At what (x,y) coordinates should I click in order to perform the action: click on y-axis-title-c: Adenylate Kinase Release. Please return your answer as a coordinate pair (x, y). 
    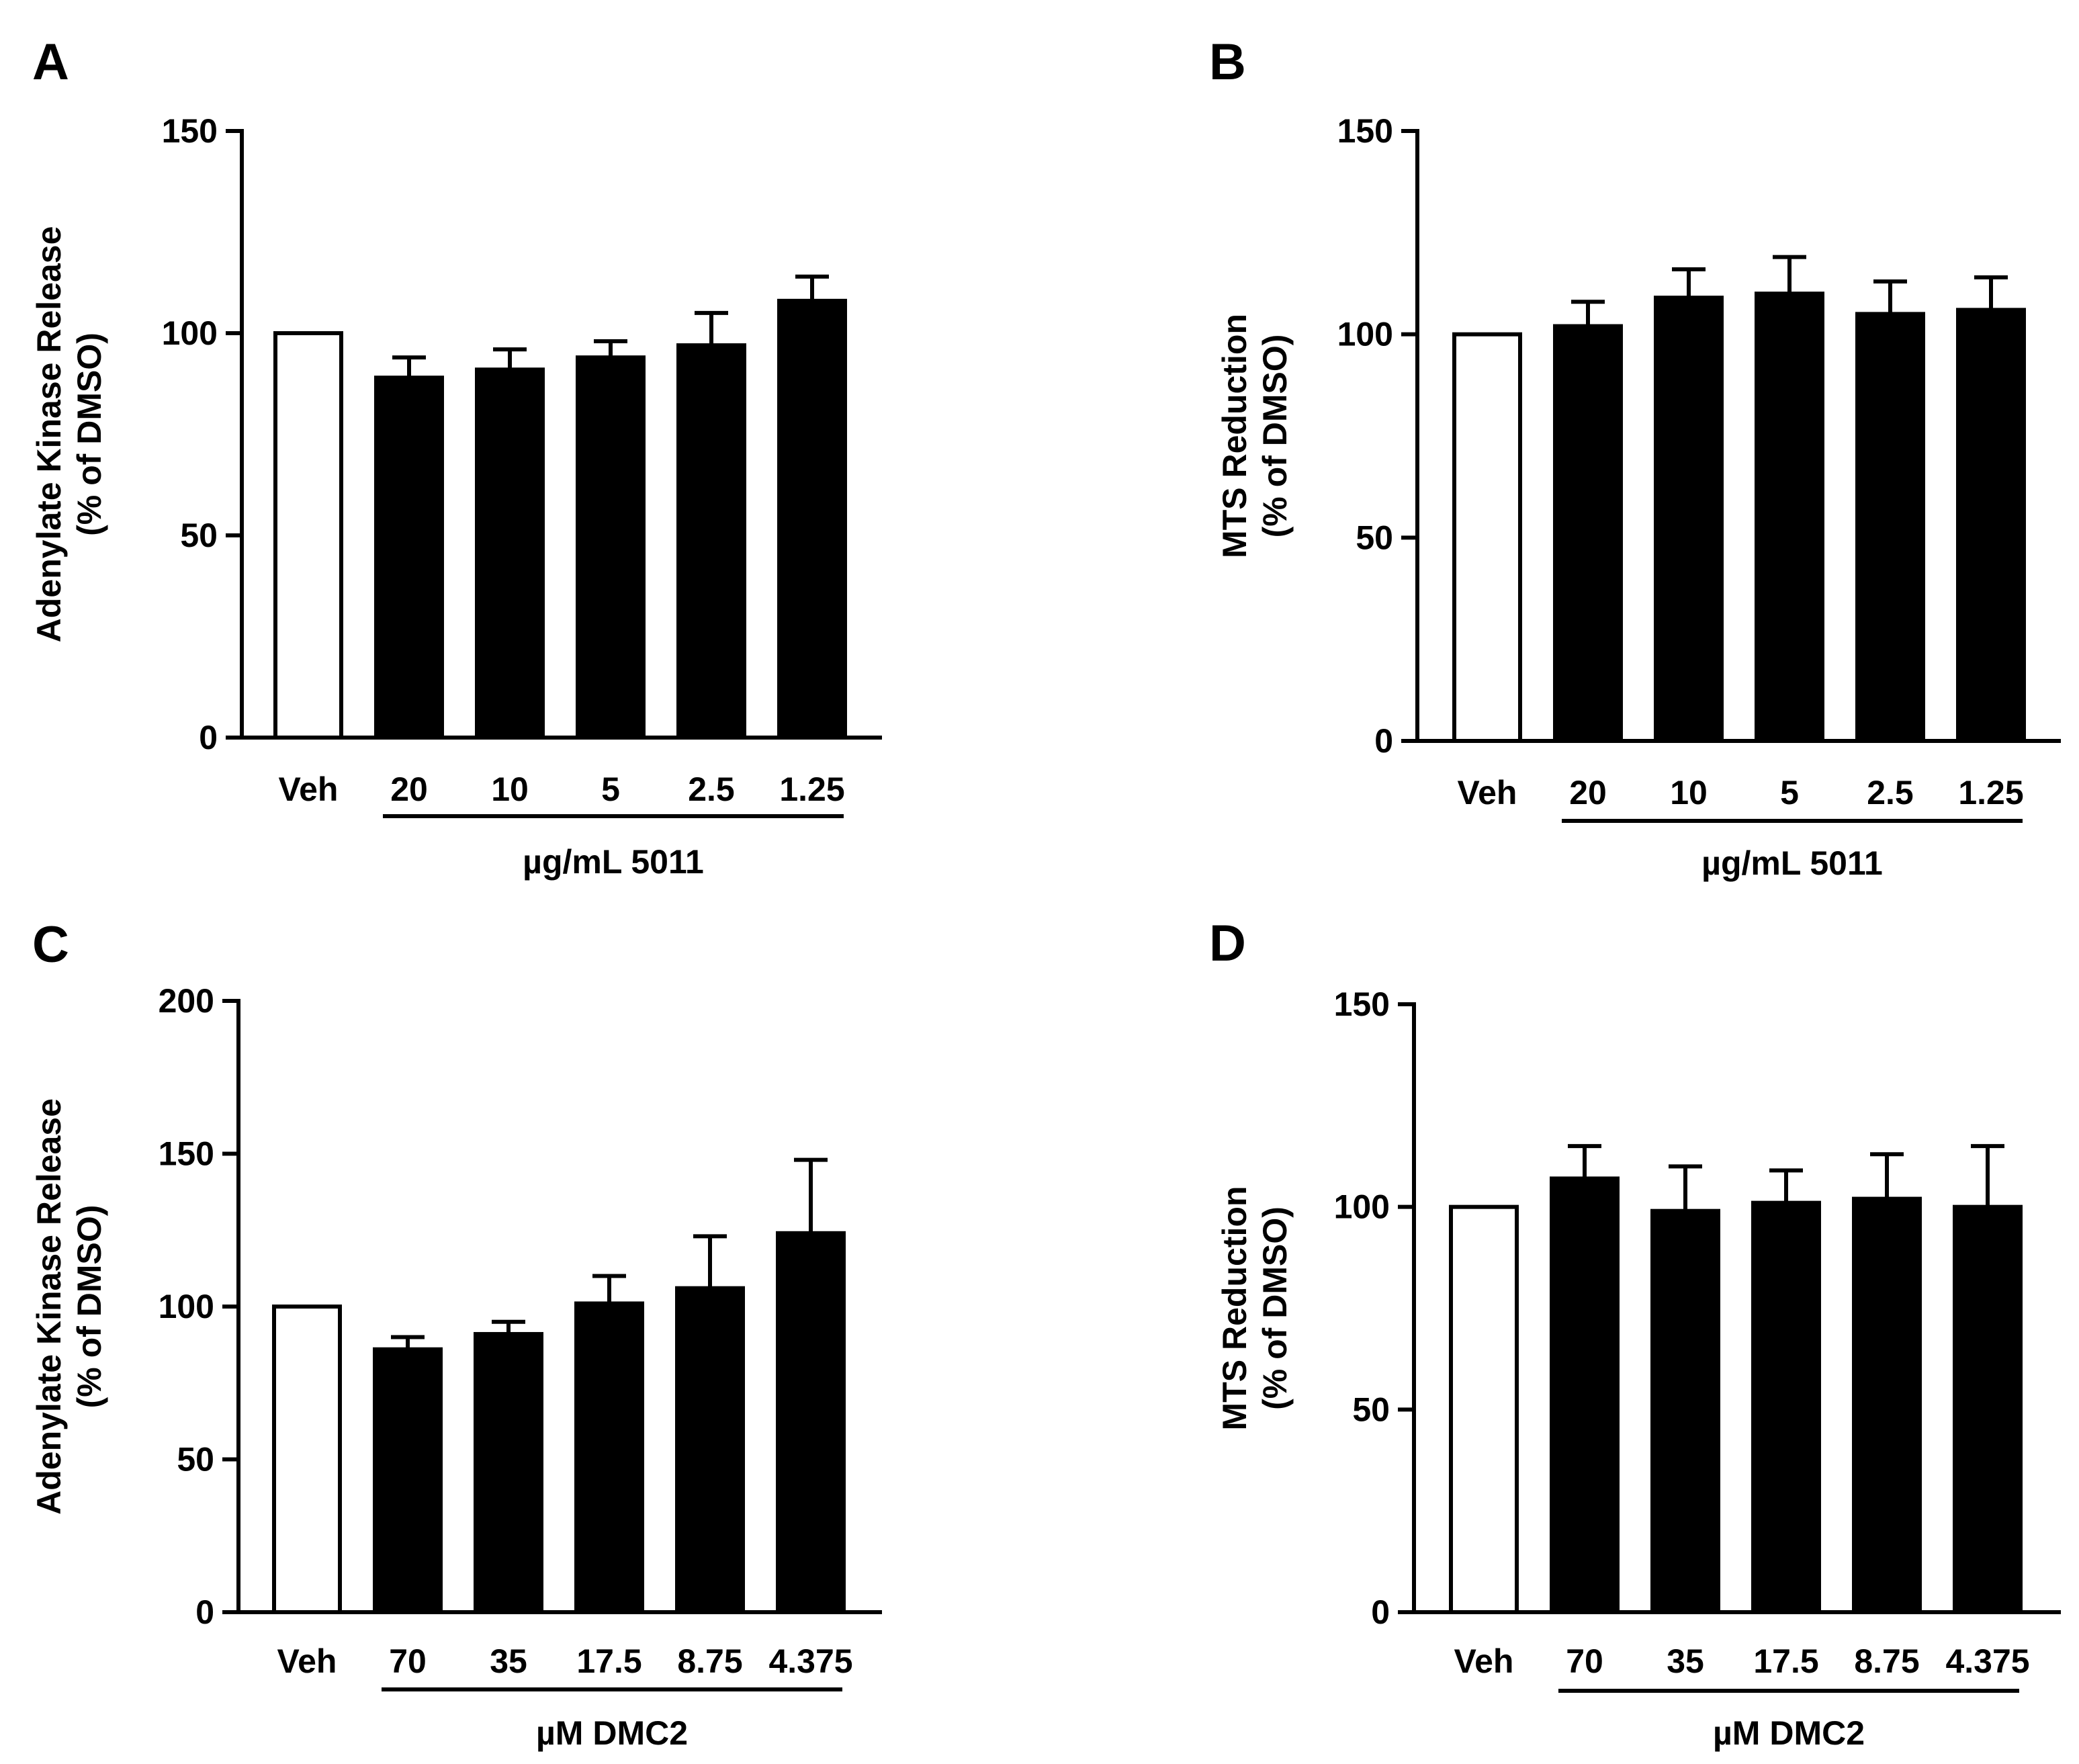
    Looking at the image, I should click on (49, 1306).